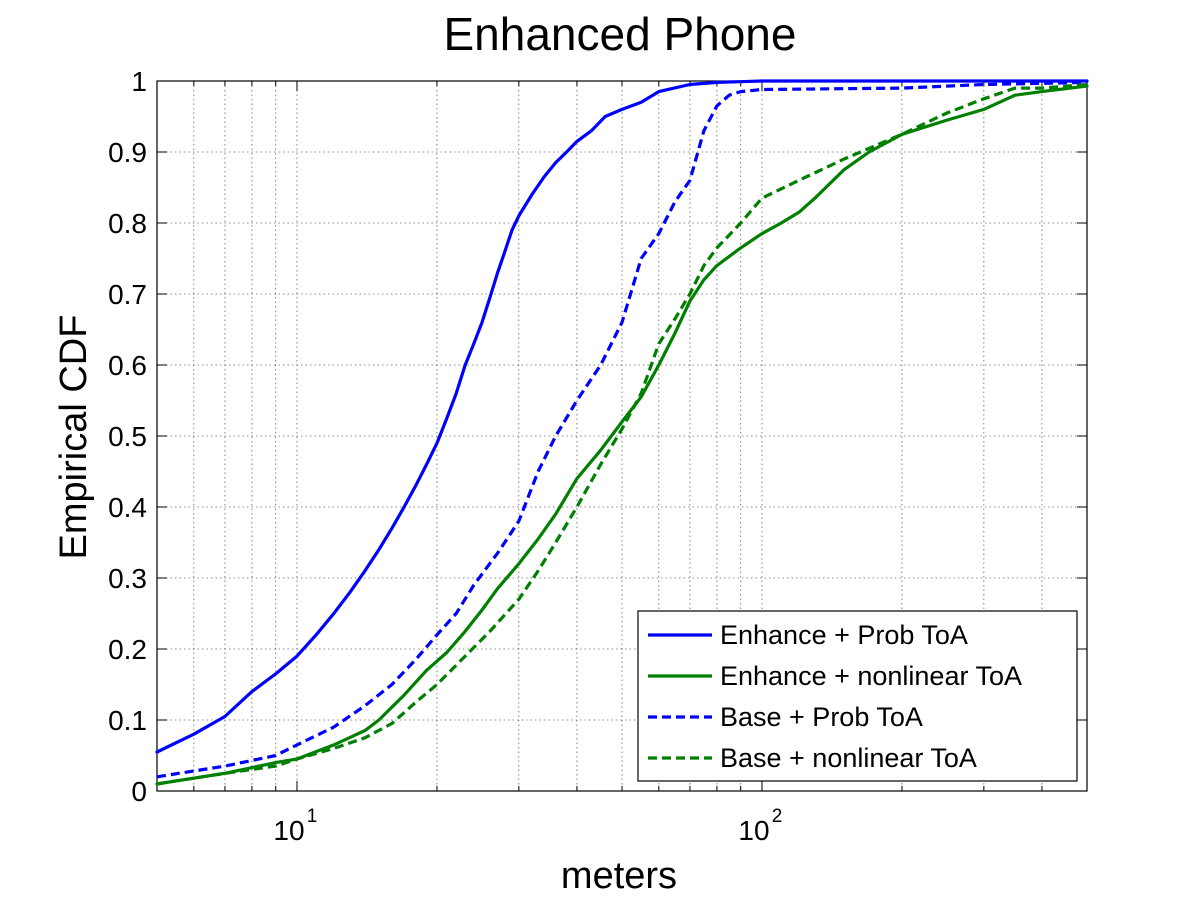 Image resolution: width=1201 pixels, height=901 pixels. What do you see at coordinates (871, 676) in the screenshot?
I see `legend-label: Enhance + nonlinear ToA` at bounding box center [871, 676].